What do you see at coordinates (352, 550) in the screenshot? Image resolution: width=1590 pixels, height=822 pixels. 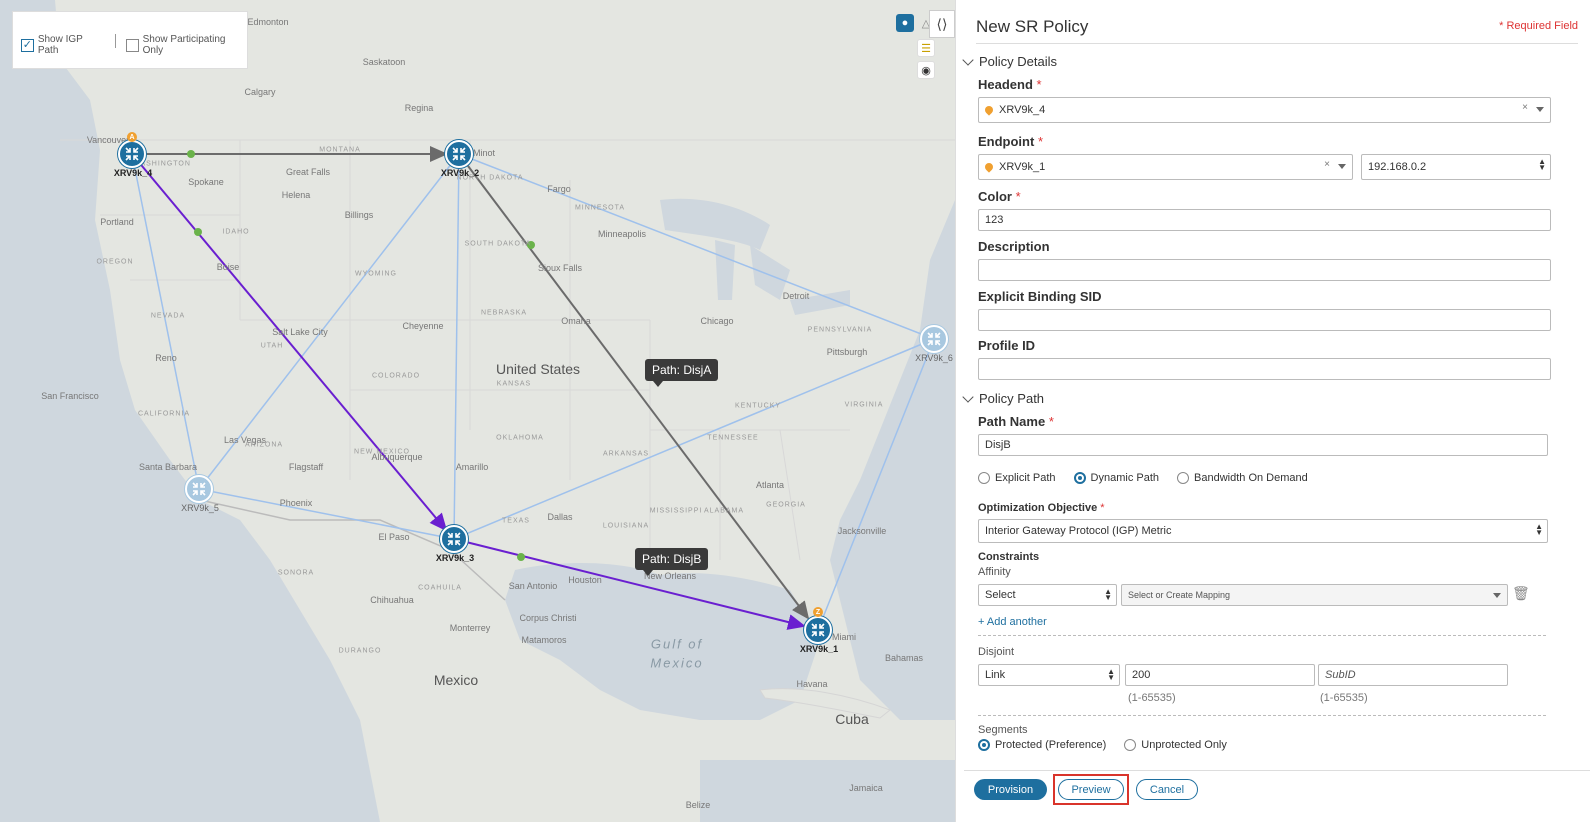 I see `mexico-border` at bounding box center [352, 550].